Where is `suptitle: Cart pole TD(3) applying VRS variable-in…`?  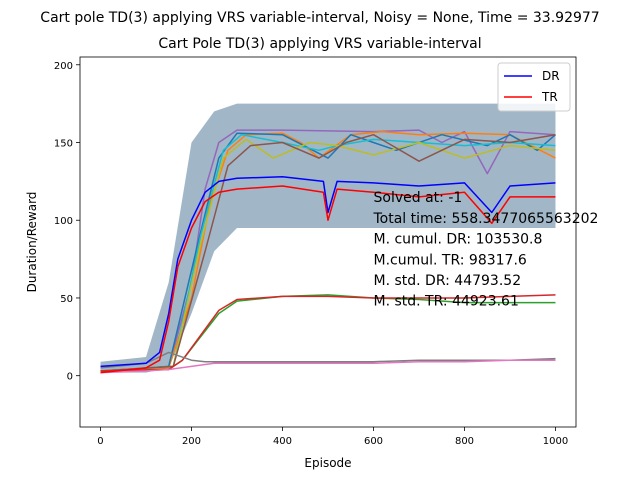
suptitle: Cart pole TD(3) applying VRS variable-in… is located at coordinates (319, 18).